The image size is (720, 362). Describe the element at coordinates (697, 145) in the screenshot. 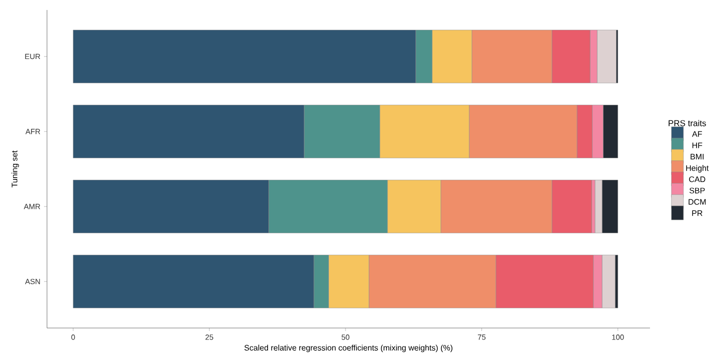

I see `legend-label: HF` at that location.